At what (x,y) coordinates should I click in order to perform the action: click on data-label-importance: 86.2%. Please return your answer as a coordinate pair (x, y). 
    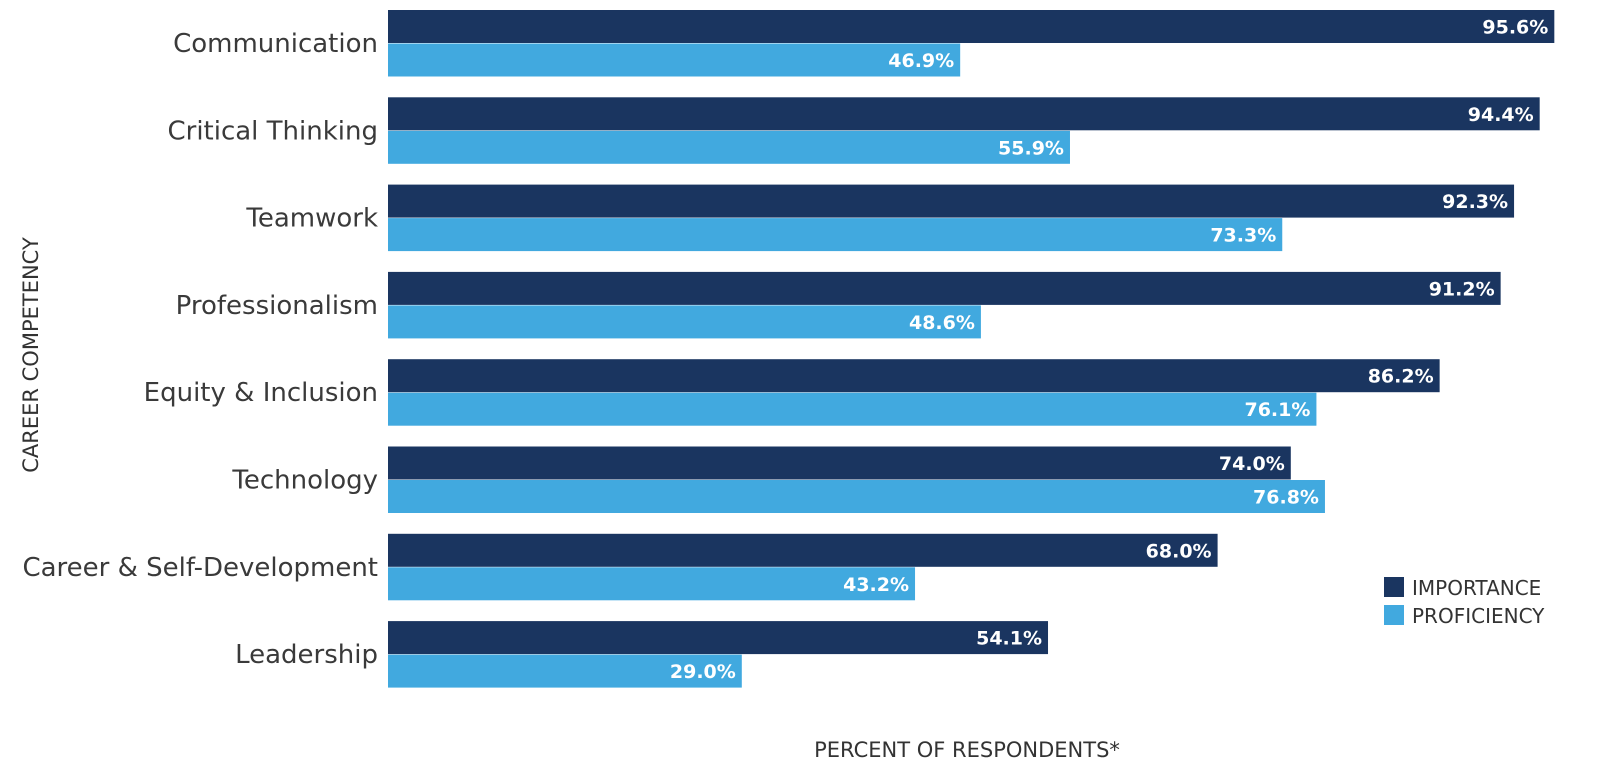
    Looking at the image, I should click on (1401, 377).